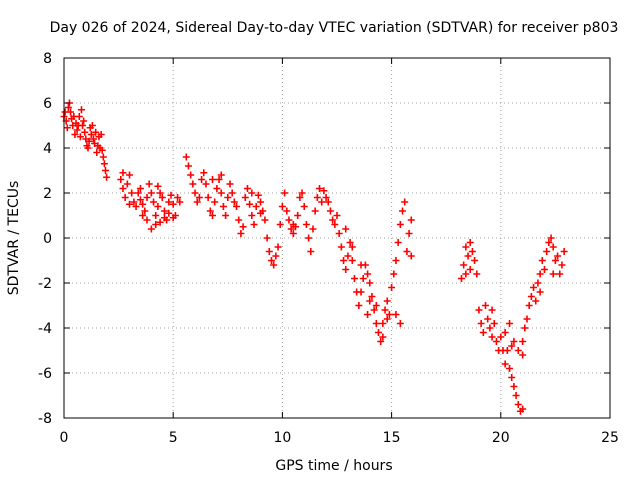 The image size is (640, 480). What do you see at coordinates (47, 239) in the screenshot?
I see `y-tick-label: 0` at bounding box center [47, 239].